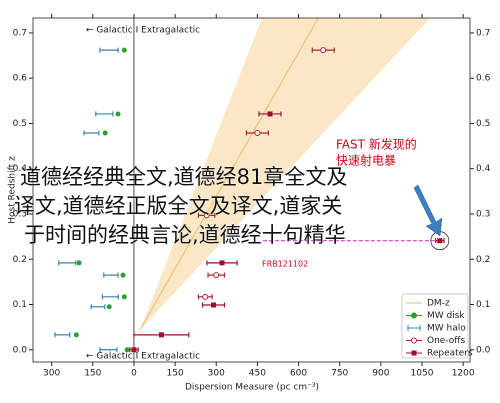 The width and height of the screenshot is (500, 403). Describe the element at coordinates (438, 304) in the screenshot. I see `legend-label: DM-z` at that location.